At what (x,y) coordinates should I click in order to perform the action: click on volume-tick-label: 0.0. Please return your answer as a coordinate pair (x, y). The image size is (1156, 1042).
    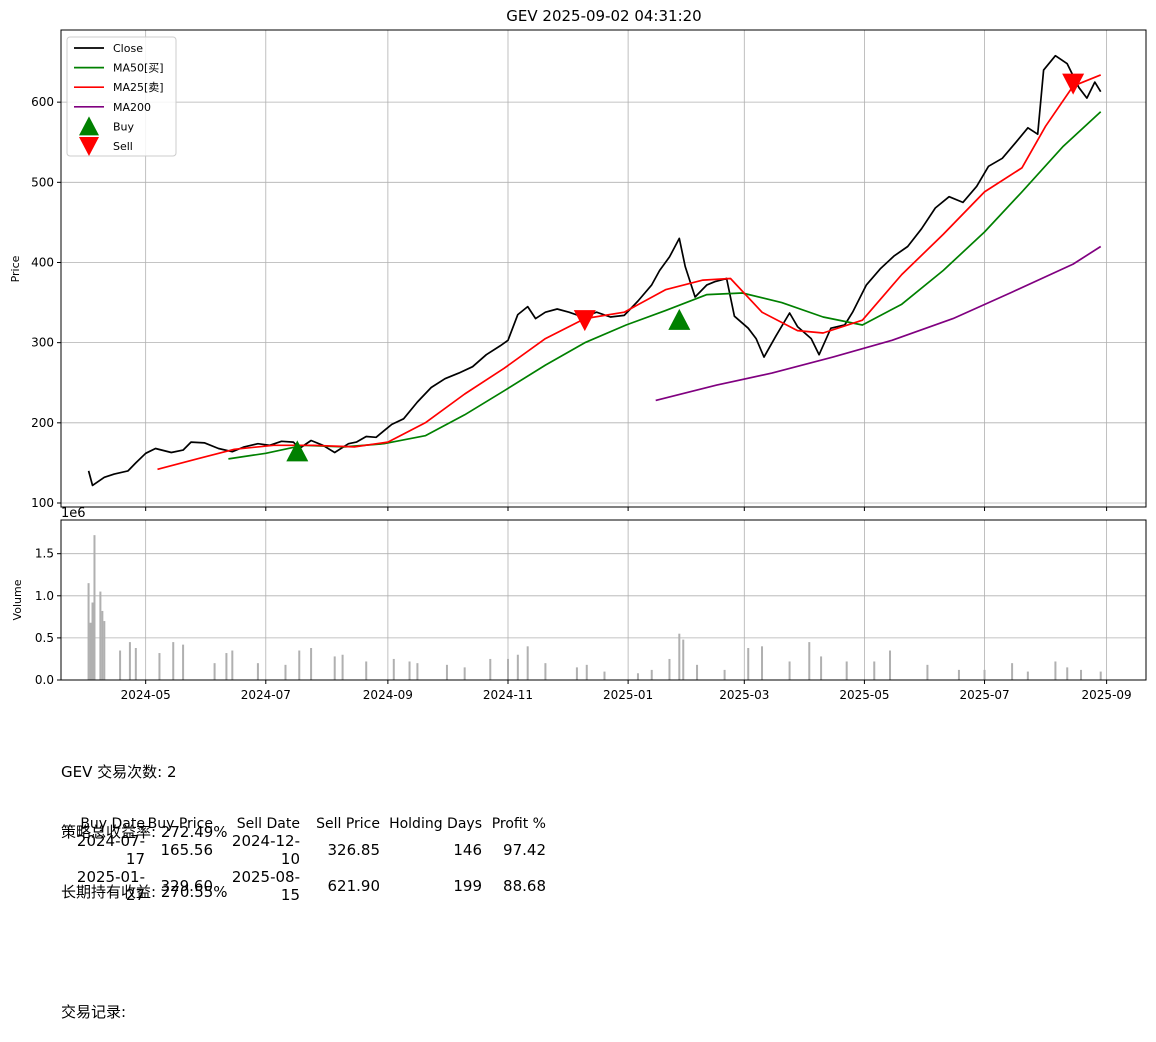
    Looking at the image, I should click on (44, 680).